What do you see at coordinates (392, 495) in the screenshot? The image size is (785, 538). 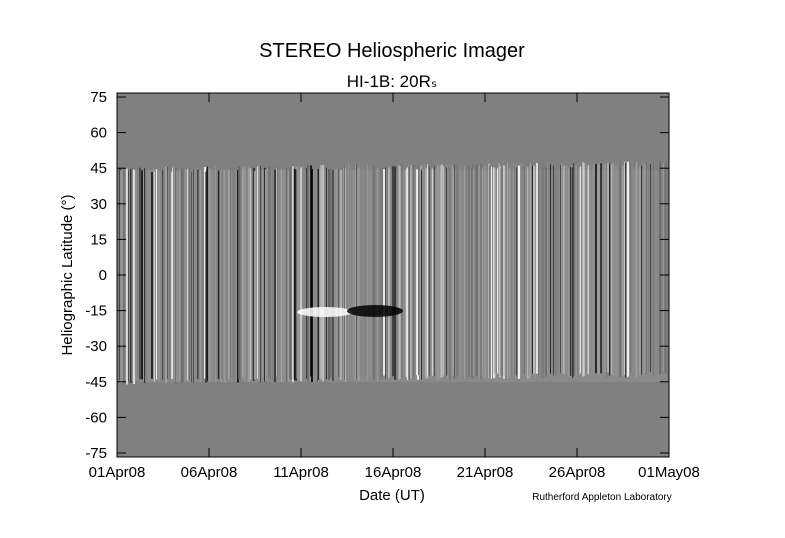 I see `x-axis-title: Date (UT)` at bounding box center [392, 495].